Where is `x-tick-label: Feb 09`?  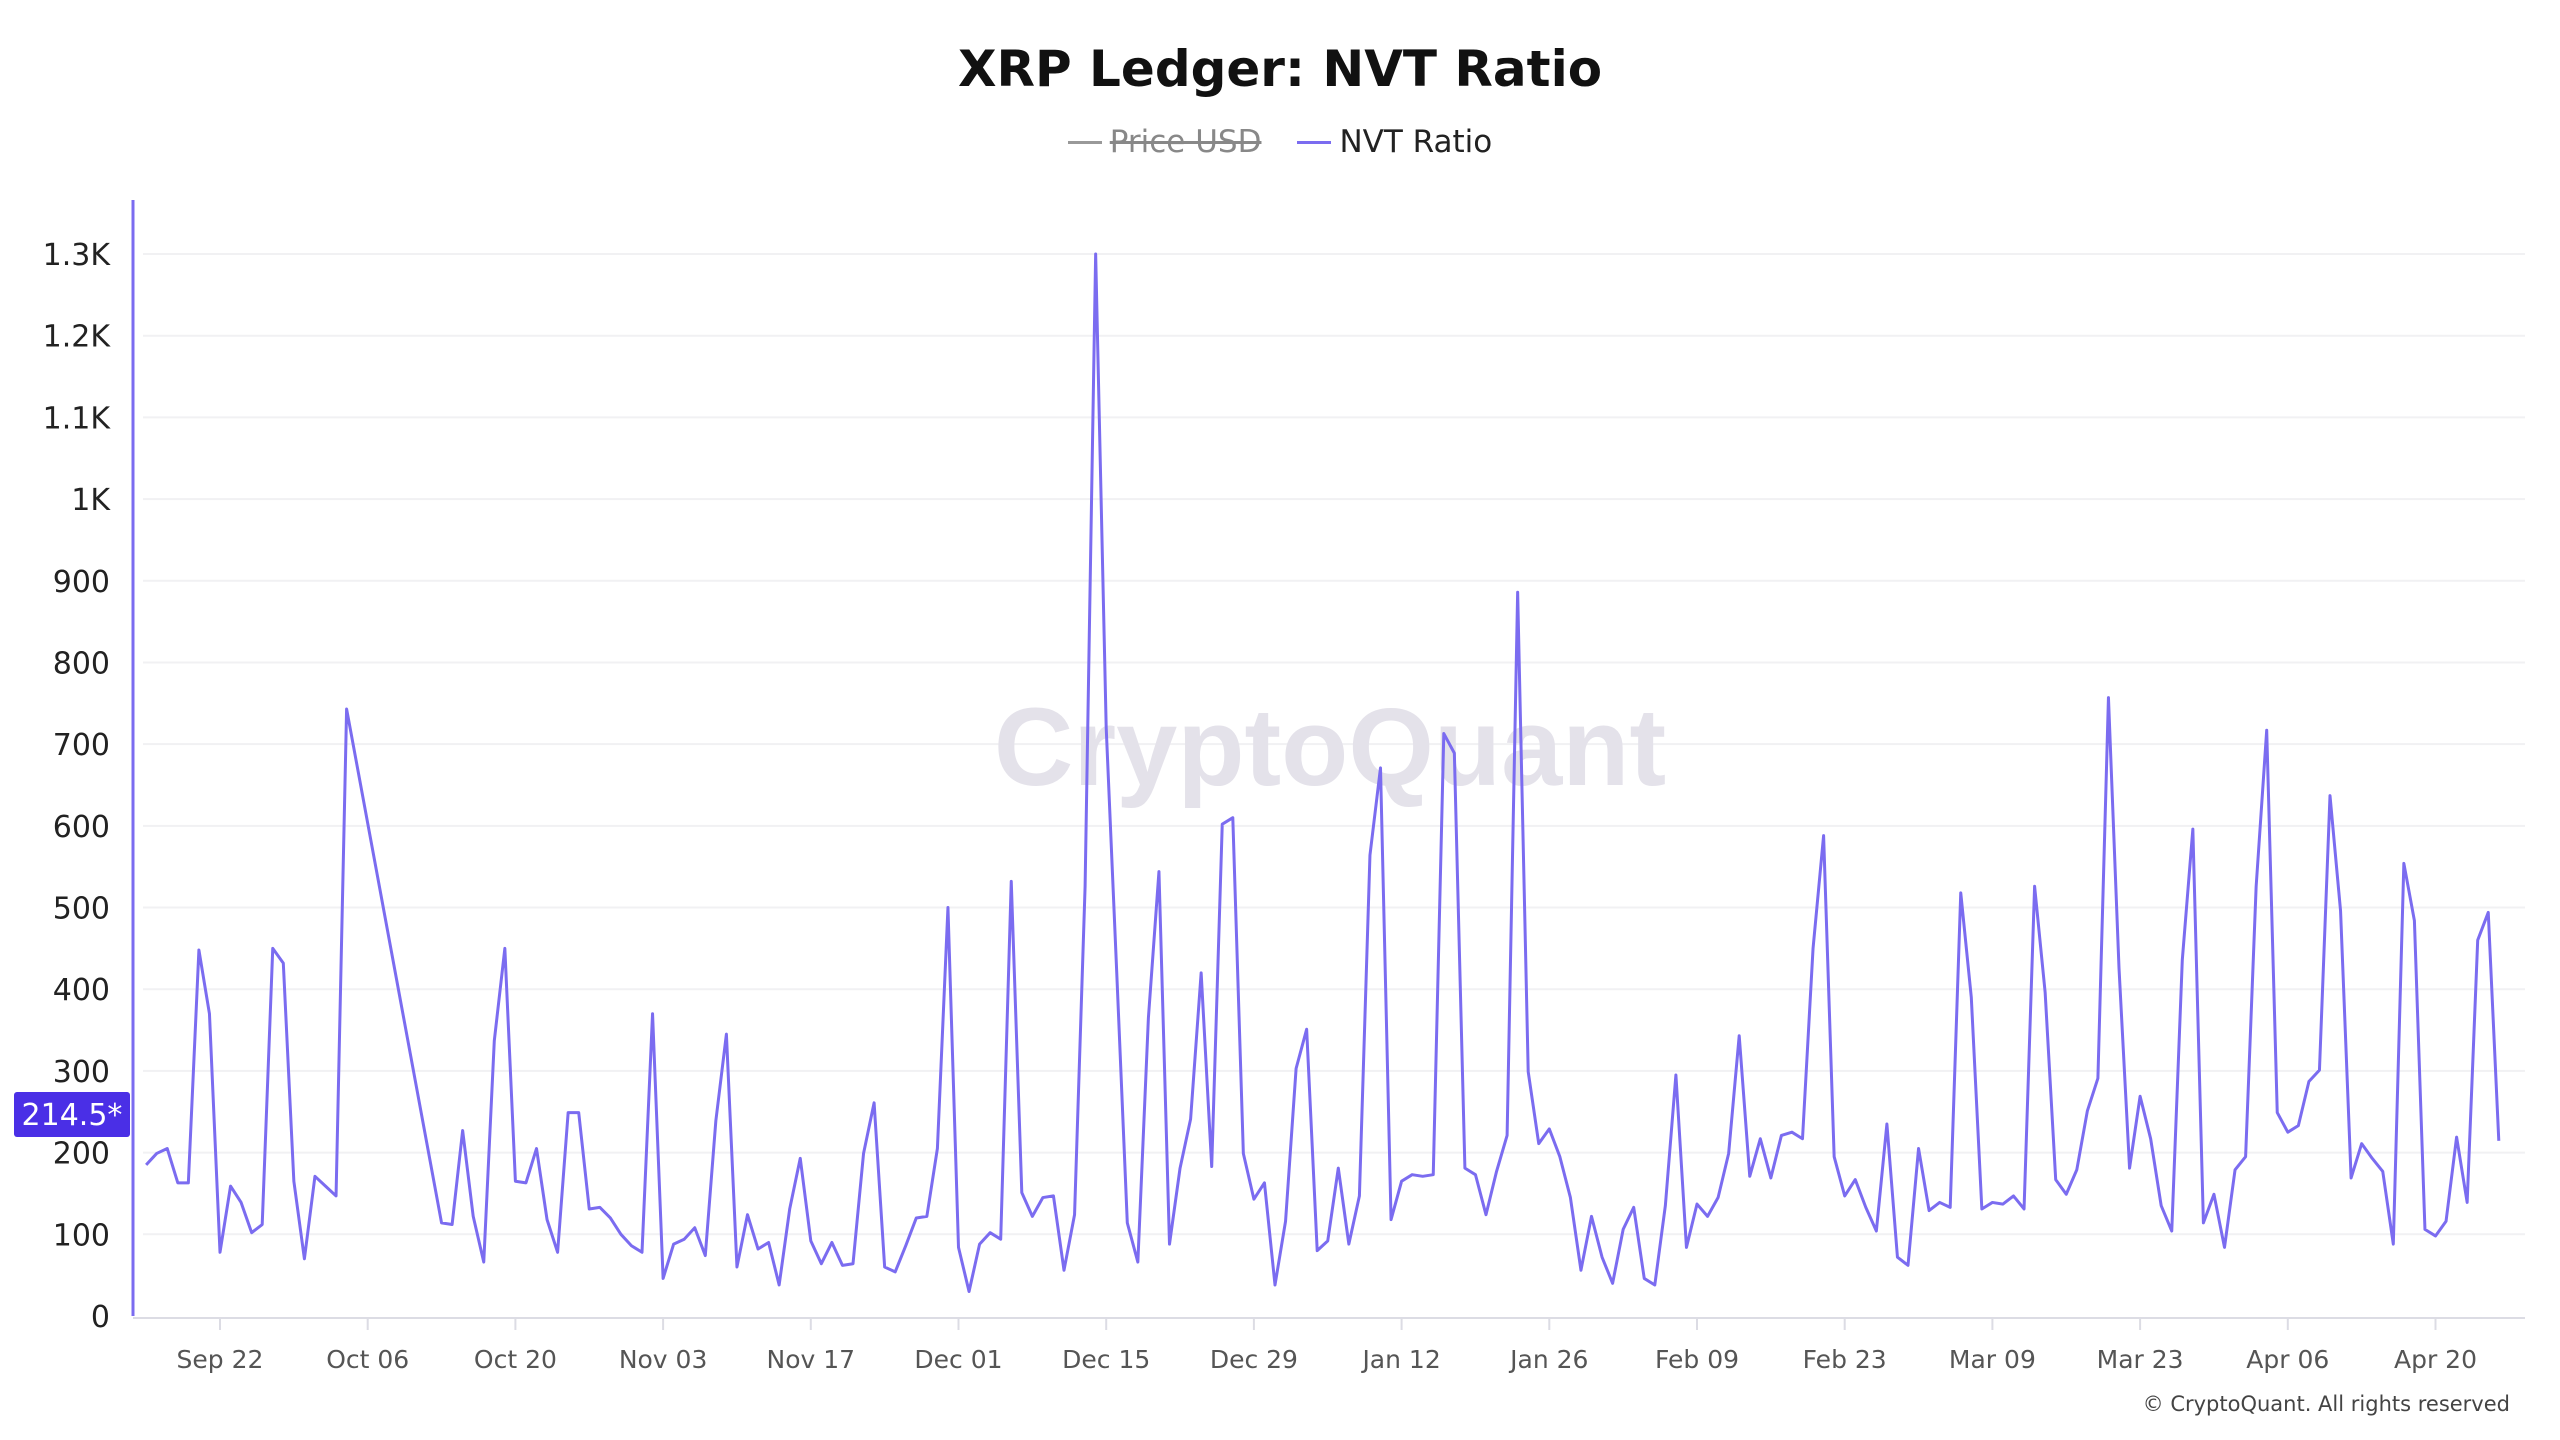
x-tick-label: Feb 09 is located at coordinates (1697, 1359).